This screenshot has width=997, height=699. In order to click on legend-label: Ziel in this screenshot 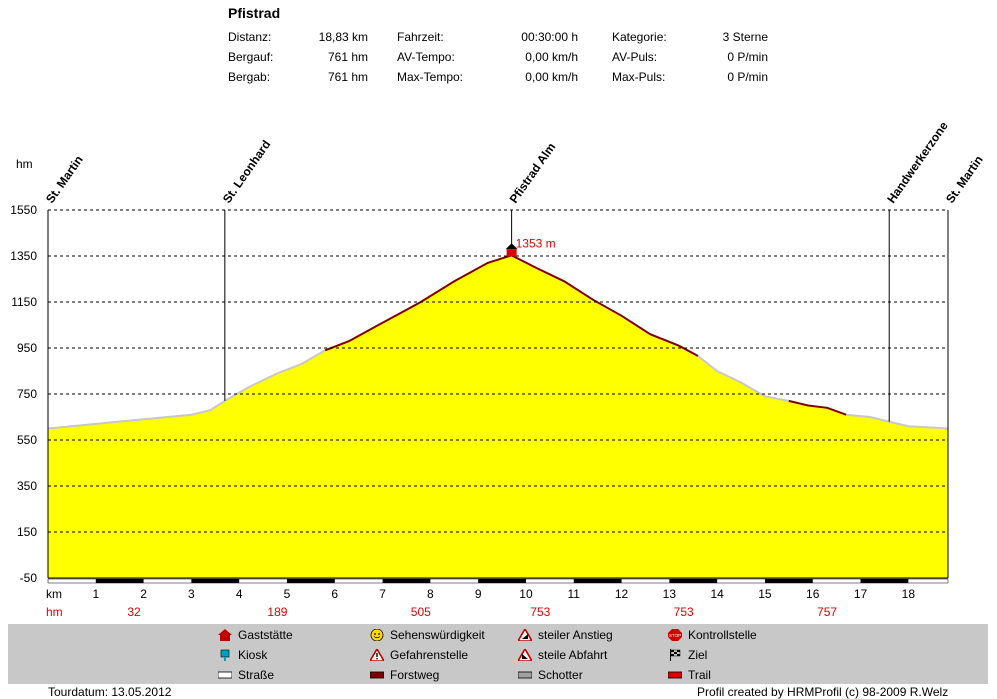, I will do `click(698, 655)`.